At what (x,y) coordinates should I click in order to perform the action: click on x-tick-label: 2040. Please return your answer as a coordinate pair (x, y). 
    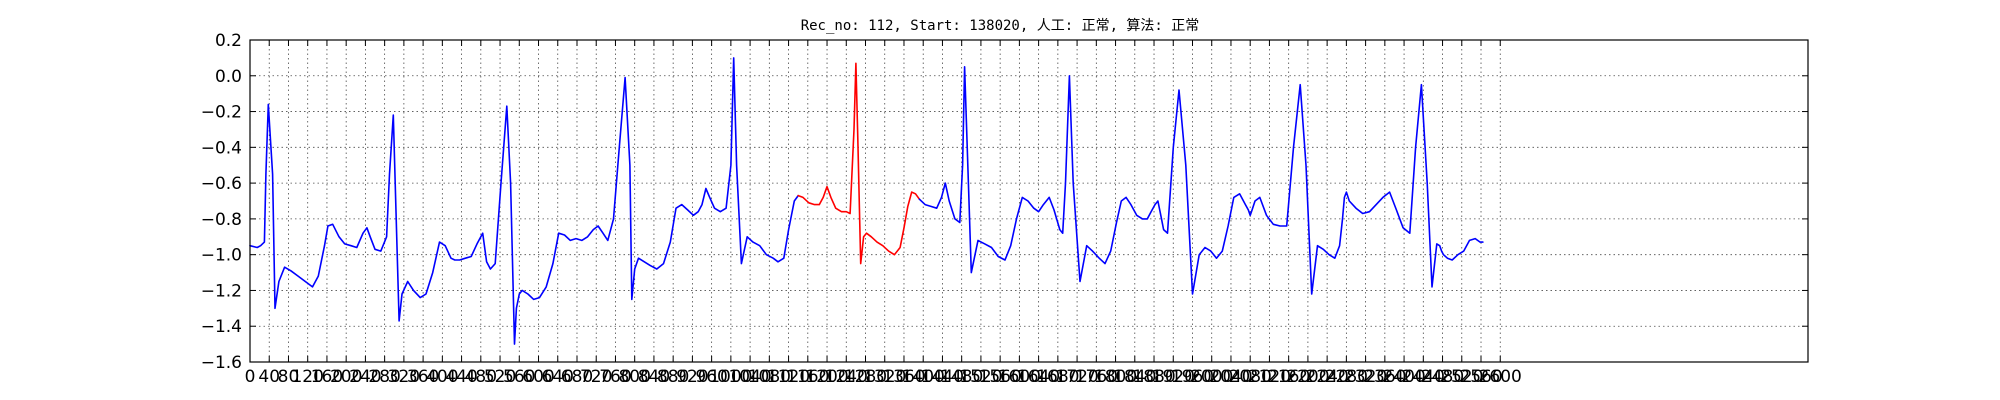
    Looking at the image, I should click on (1230, 377).